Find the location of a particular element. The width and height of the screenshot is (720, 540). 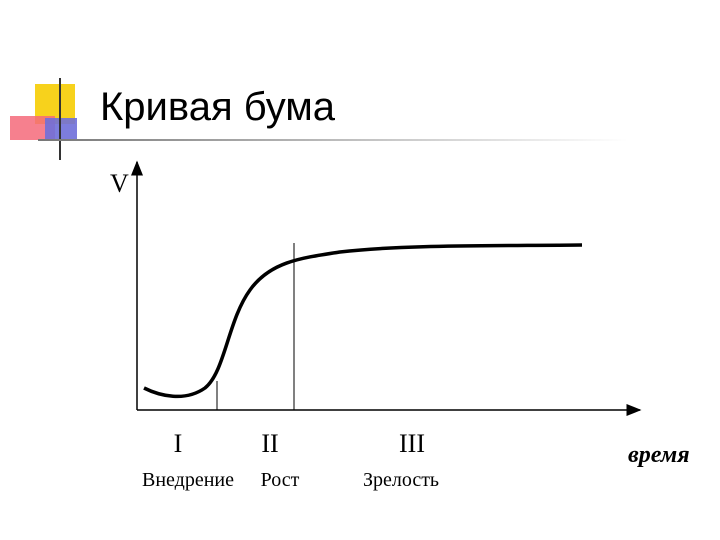

y-axis-label: V is located at coordinates (119, 183).